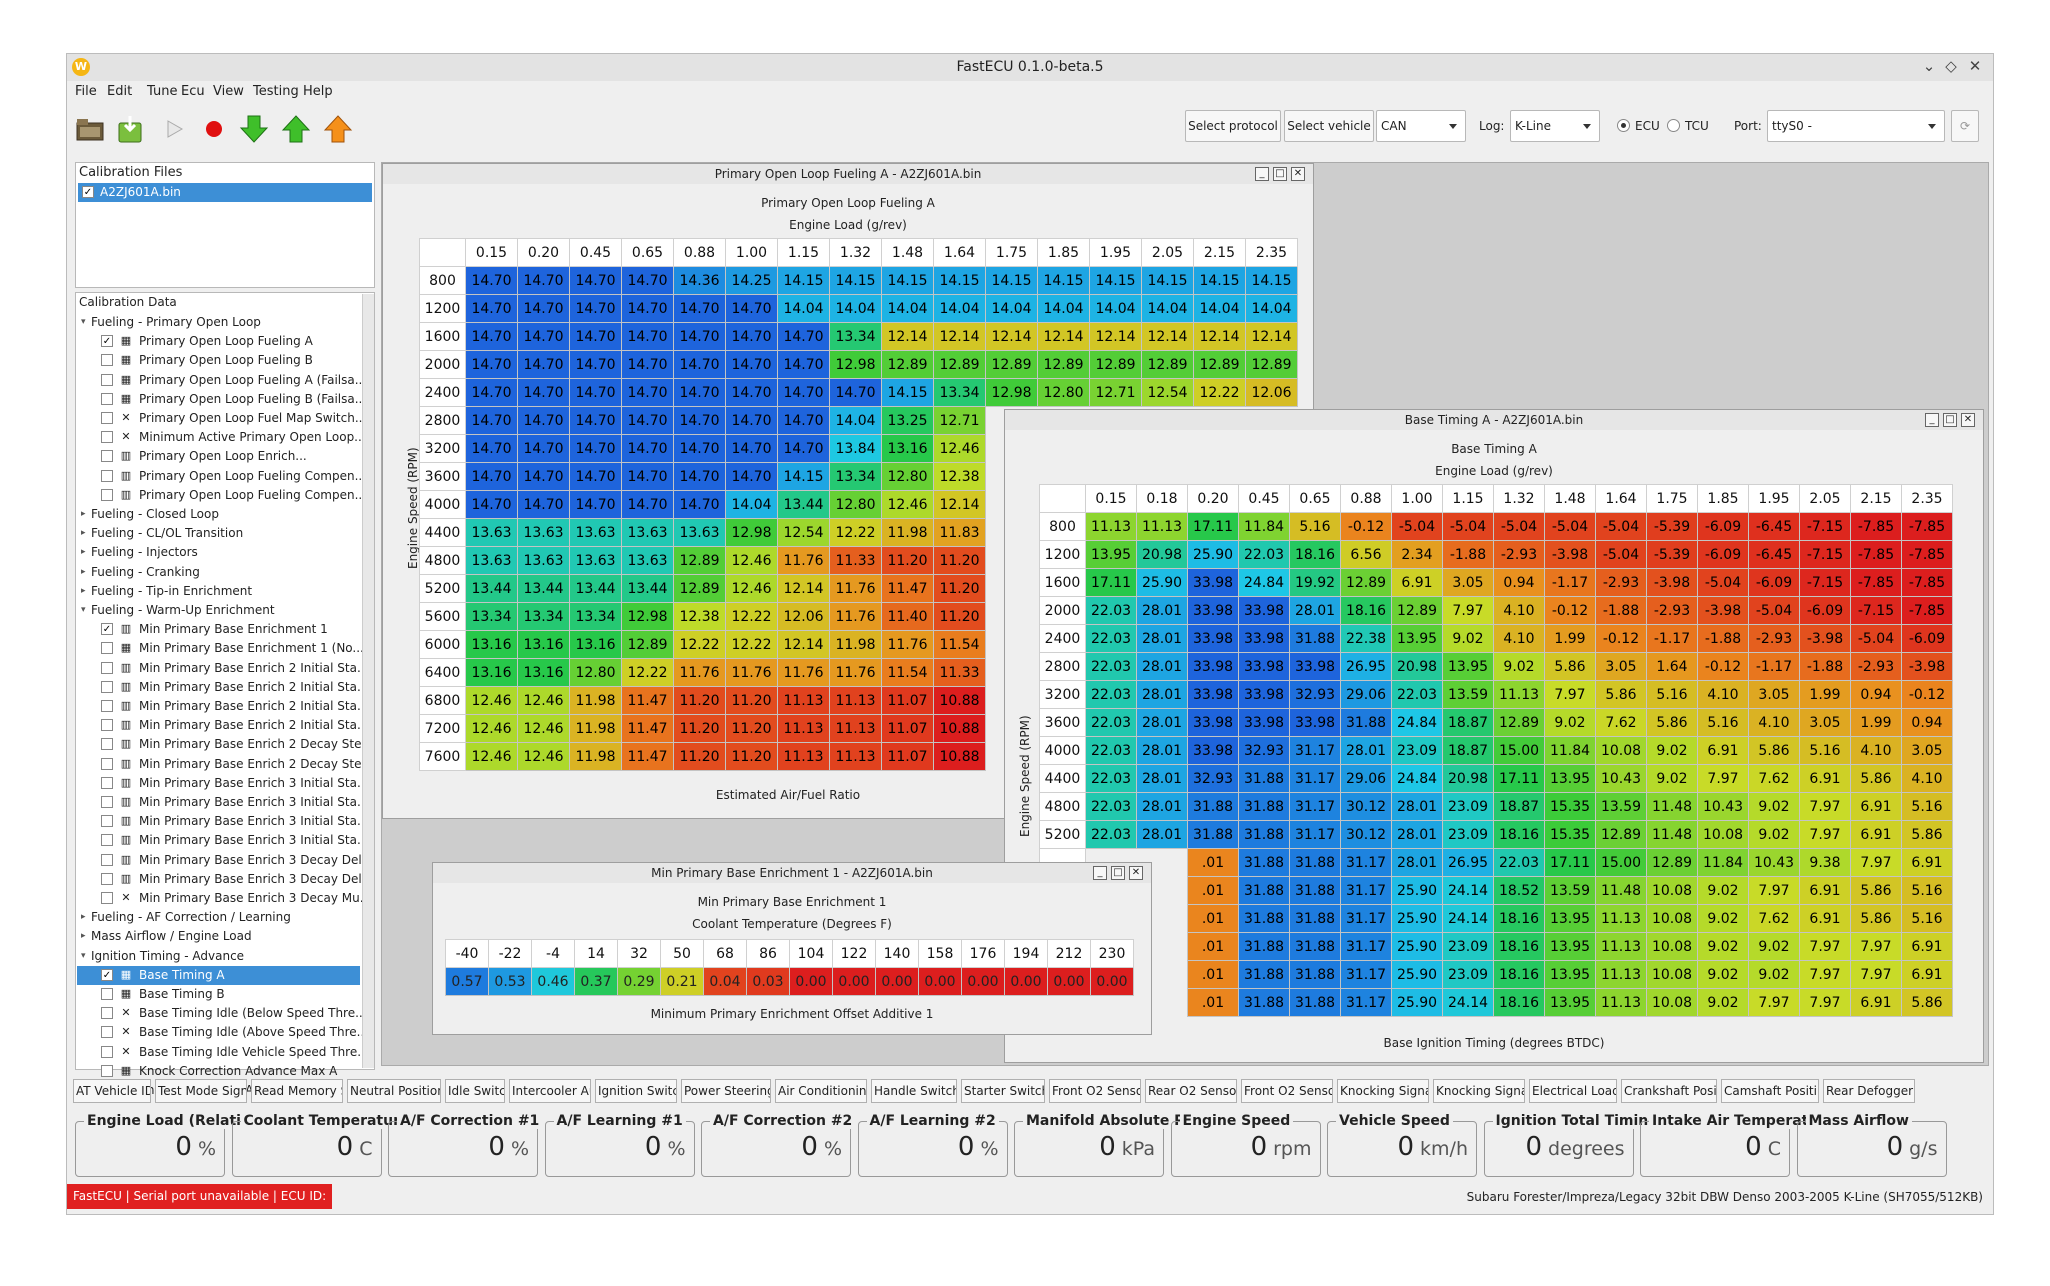 The height and width of the screenshot is (1286, 2050). Describe the element at coordinates (595, 756) in the screenshot. I see `fuel-cell: 11.98` at that location.